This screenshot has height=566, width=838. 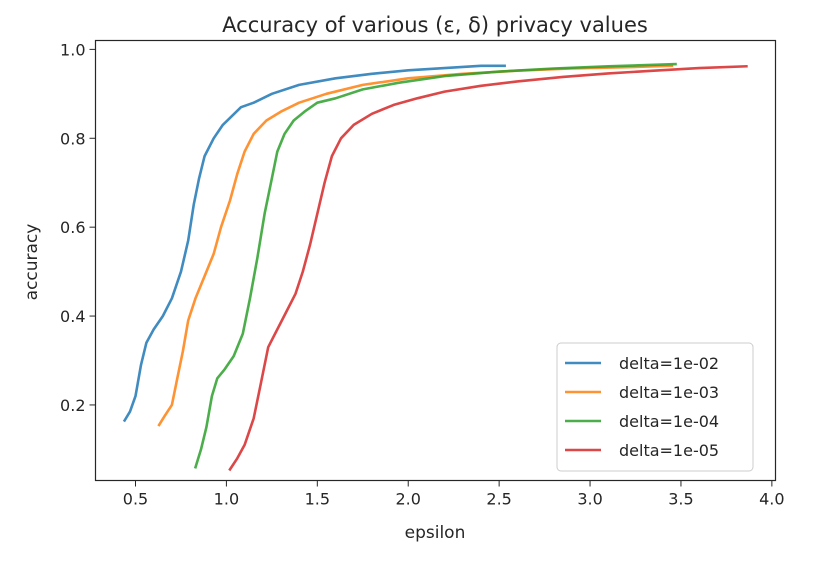 I want to click on x-axis: 0.5 1.0 1.5 2.0 2.5 3.0 3.5 4.0, so click(x=454, y=494).